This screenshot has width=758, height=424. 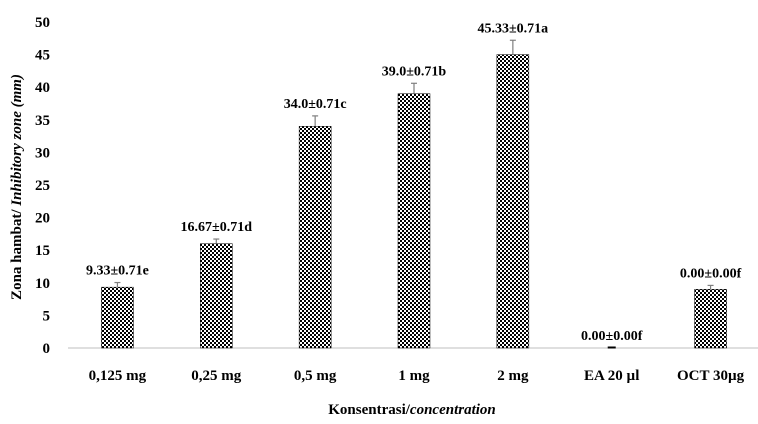 What do you see at coordinates (513, 376) in the screenshot?
I see `x-tick-label: 2 mg` at bounding box center [513, 376].